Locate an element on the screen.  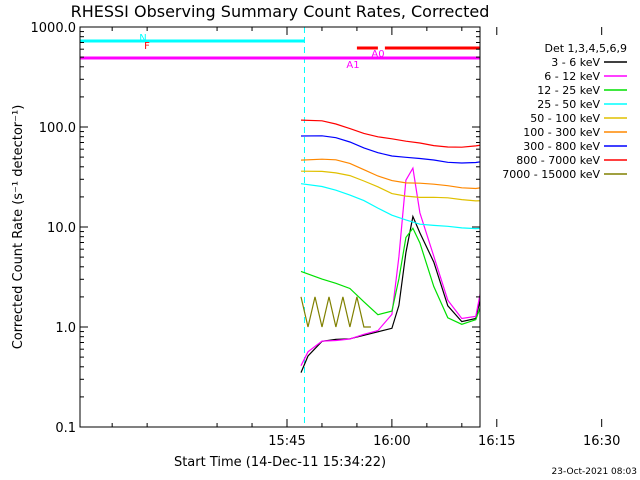
x-tick-label: 16:30 is located at coordinates (601, 441).